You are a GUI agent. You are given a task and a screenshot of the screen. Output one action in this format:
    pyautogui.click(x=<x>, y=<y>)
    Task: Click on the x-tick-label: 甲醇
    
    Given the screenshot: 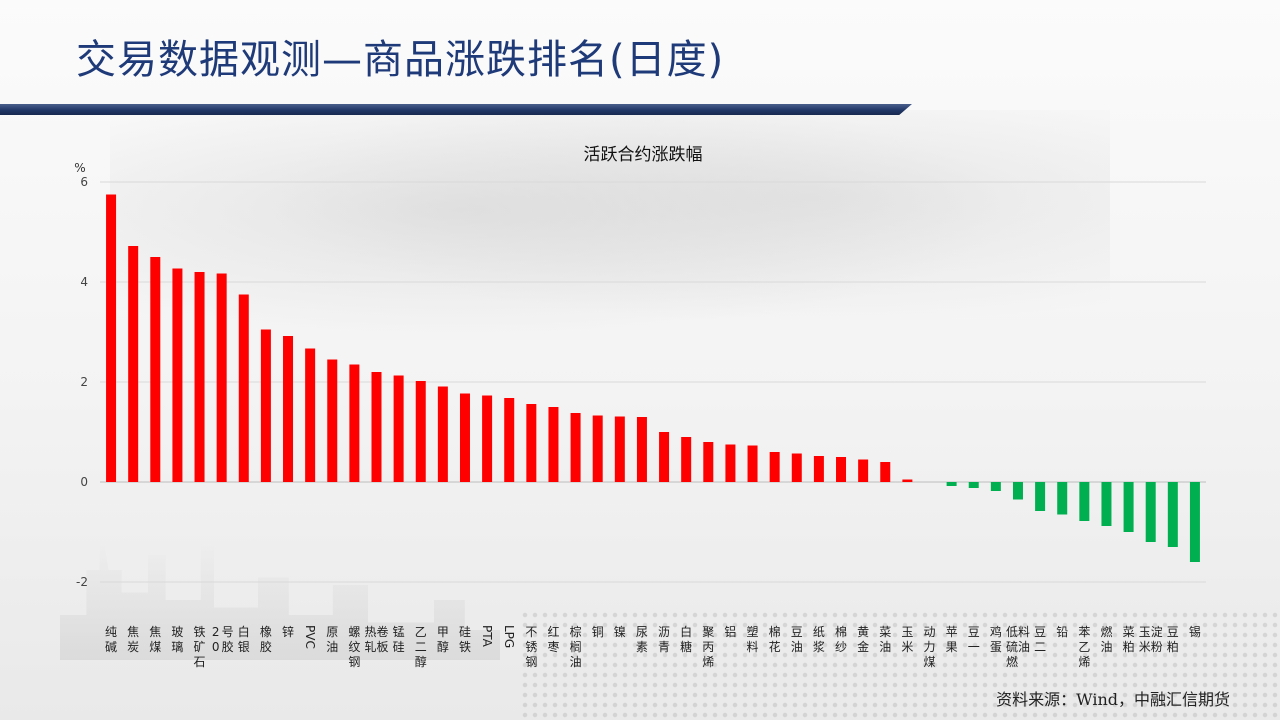 What is the action you would take?
    pyautogui.click(x=443, y=639)
    